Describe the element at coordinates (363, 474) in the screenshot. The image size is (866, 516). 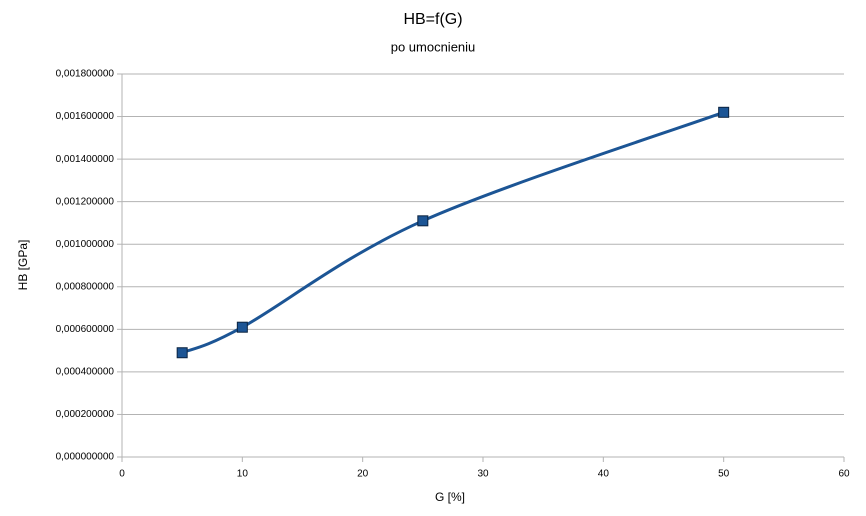
I see `x-tick-label: 20` at that location.